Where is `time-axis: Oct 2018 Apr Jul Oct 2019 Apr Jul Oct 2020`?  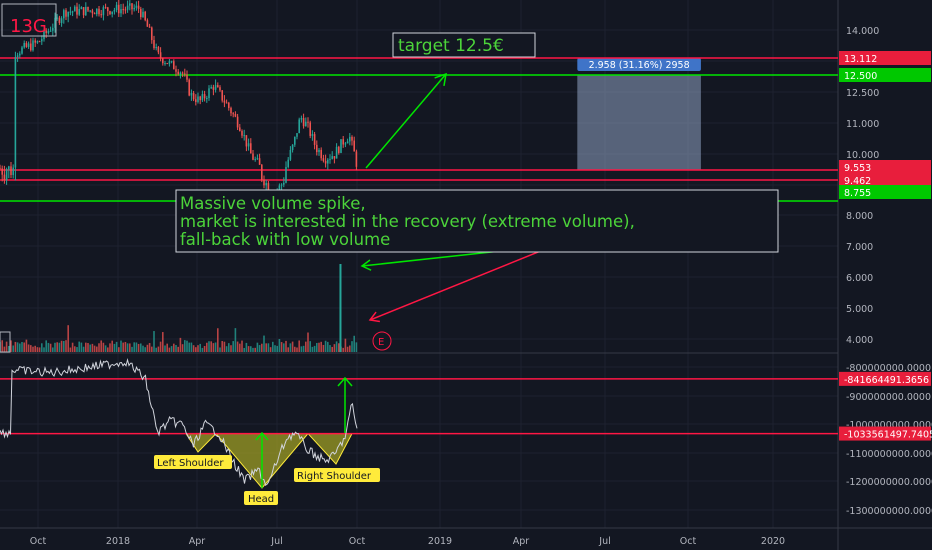 time-axis: Oct 2018 Apr Jul Oct 2019 Apr Jul Oct 2020 is located at coordinates (407, 541).